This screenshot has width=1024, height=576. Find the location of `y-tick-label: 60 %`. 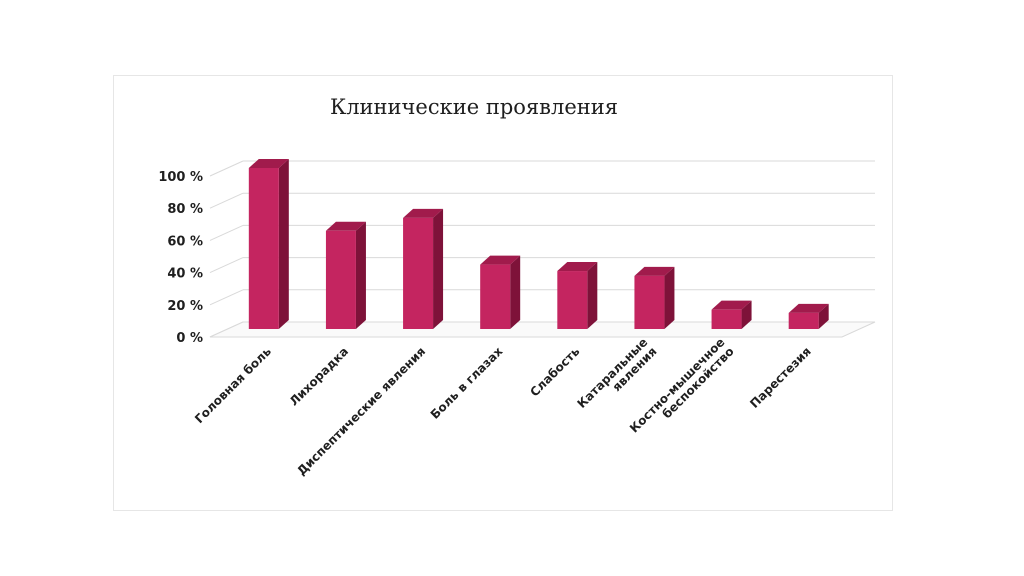

y-tick-label: 60 % is located at coordinates (185, 241).